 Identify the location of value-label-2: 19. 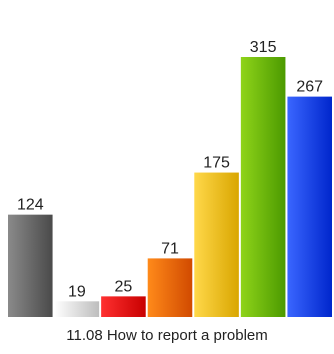
(77, 291).